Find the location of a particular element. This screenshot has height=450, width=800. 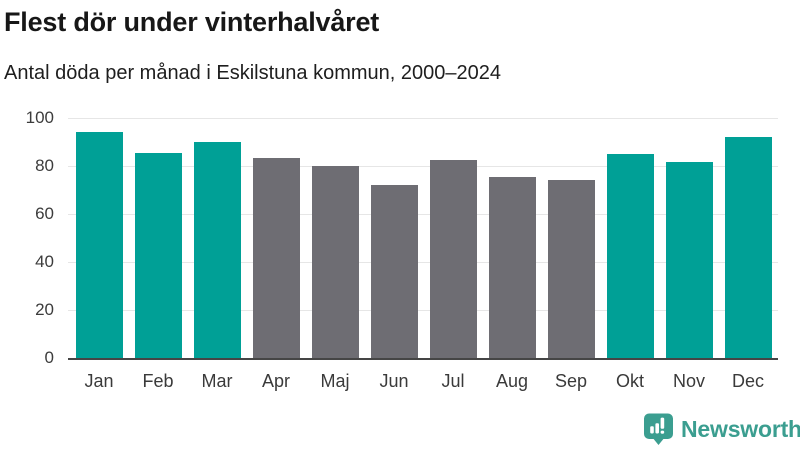

bar-mar is located at coordinates (217, 250).